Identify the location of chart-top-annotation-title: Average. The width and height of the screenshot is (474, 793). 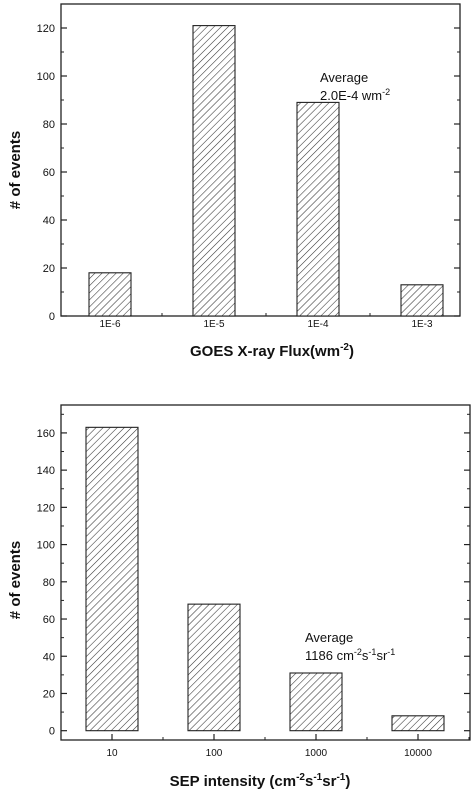
(344, 77).